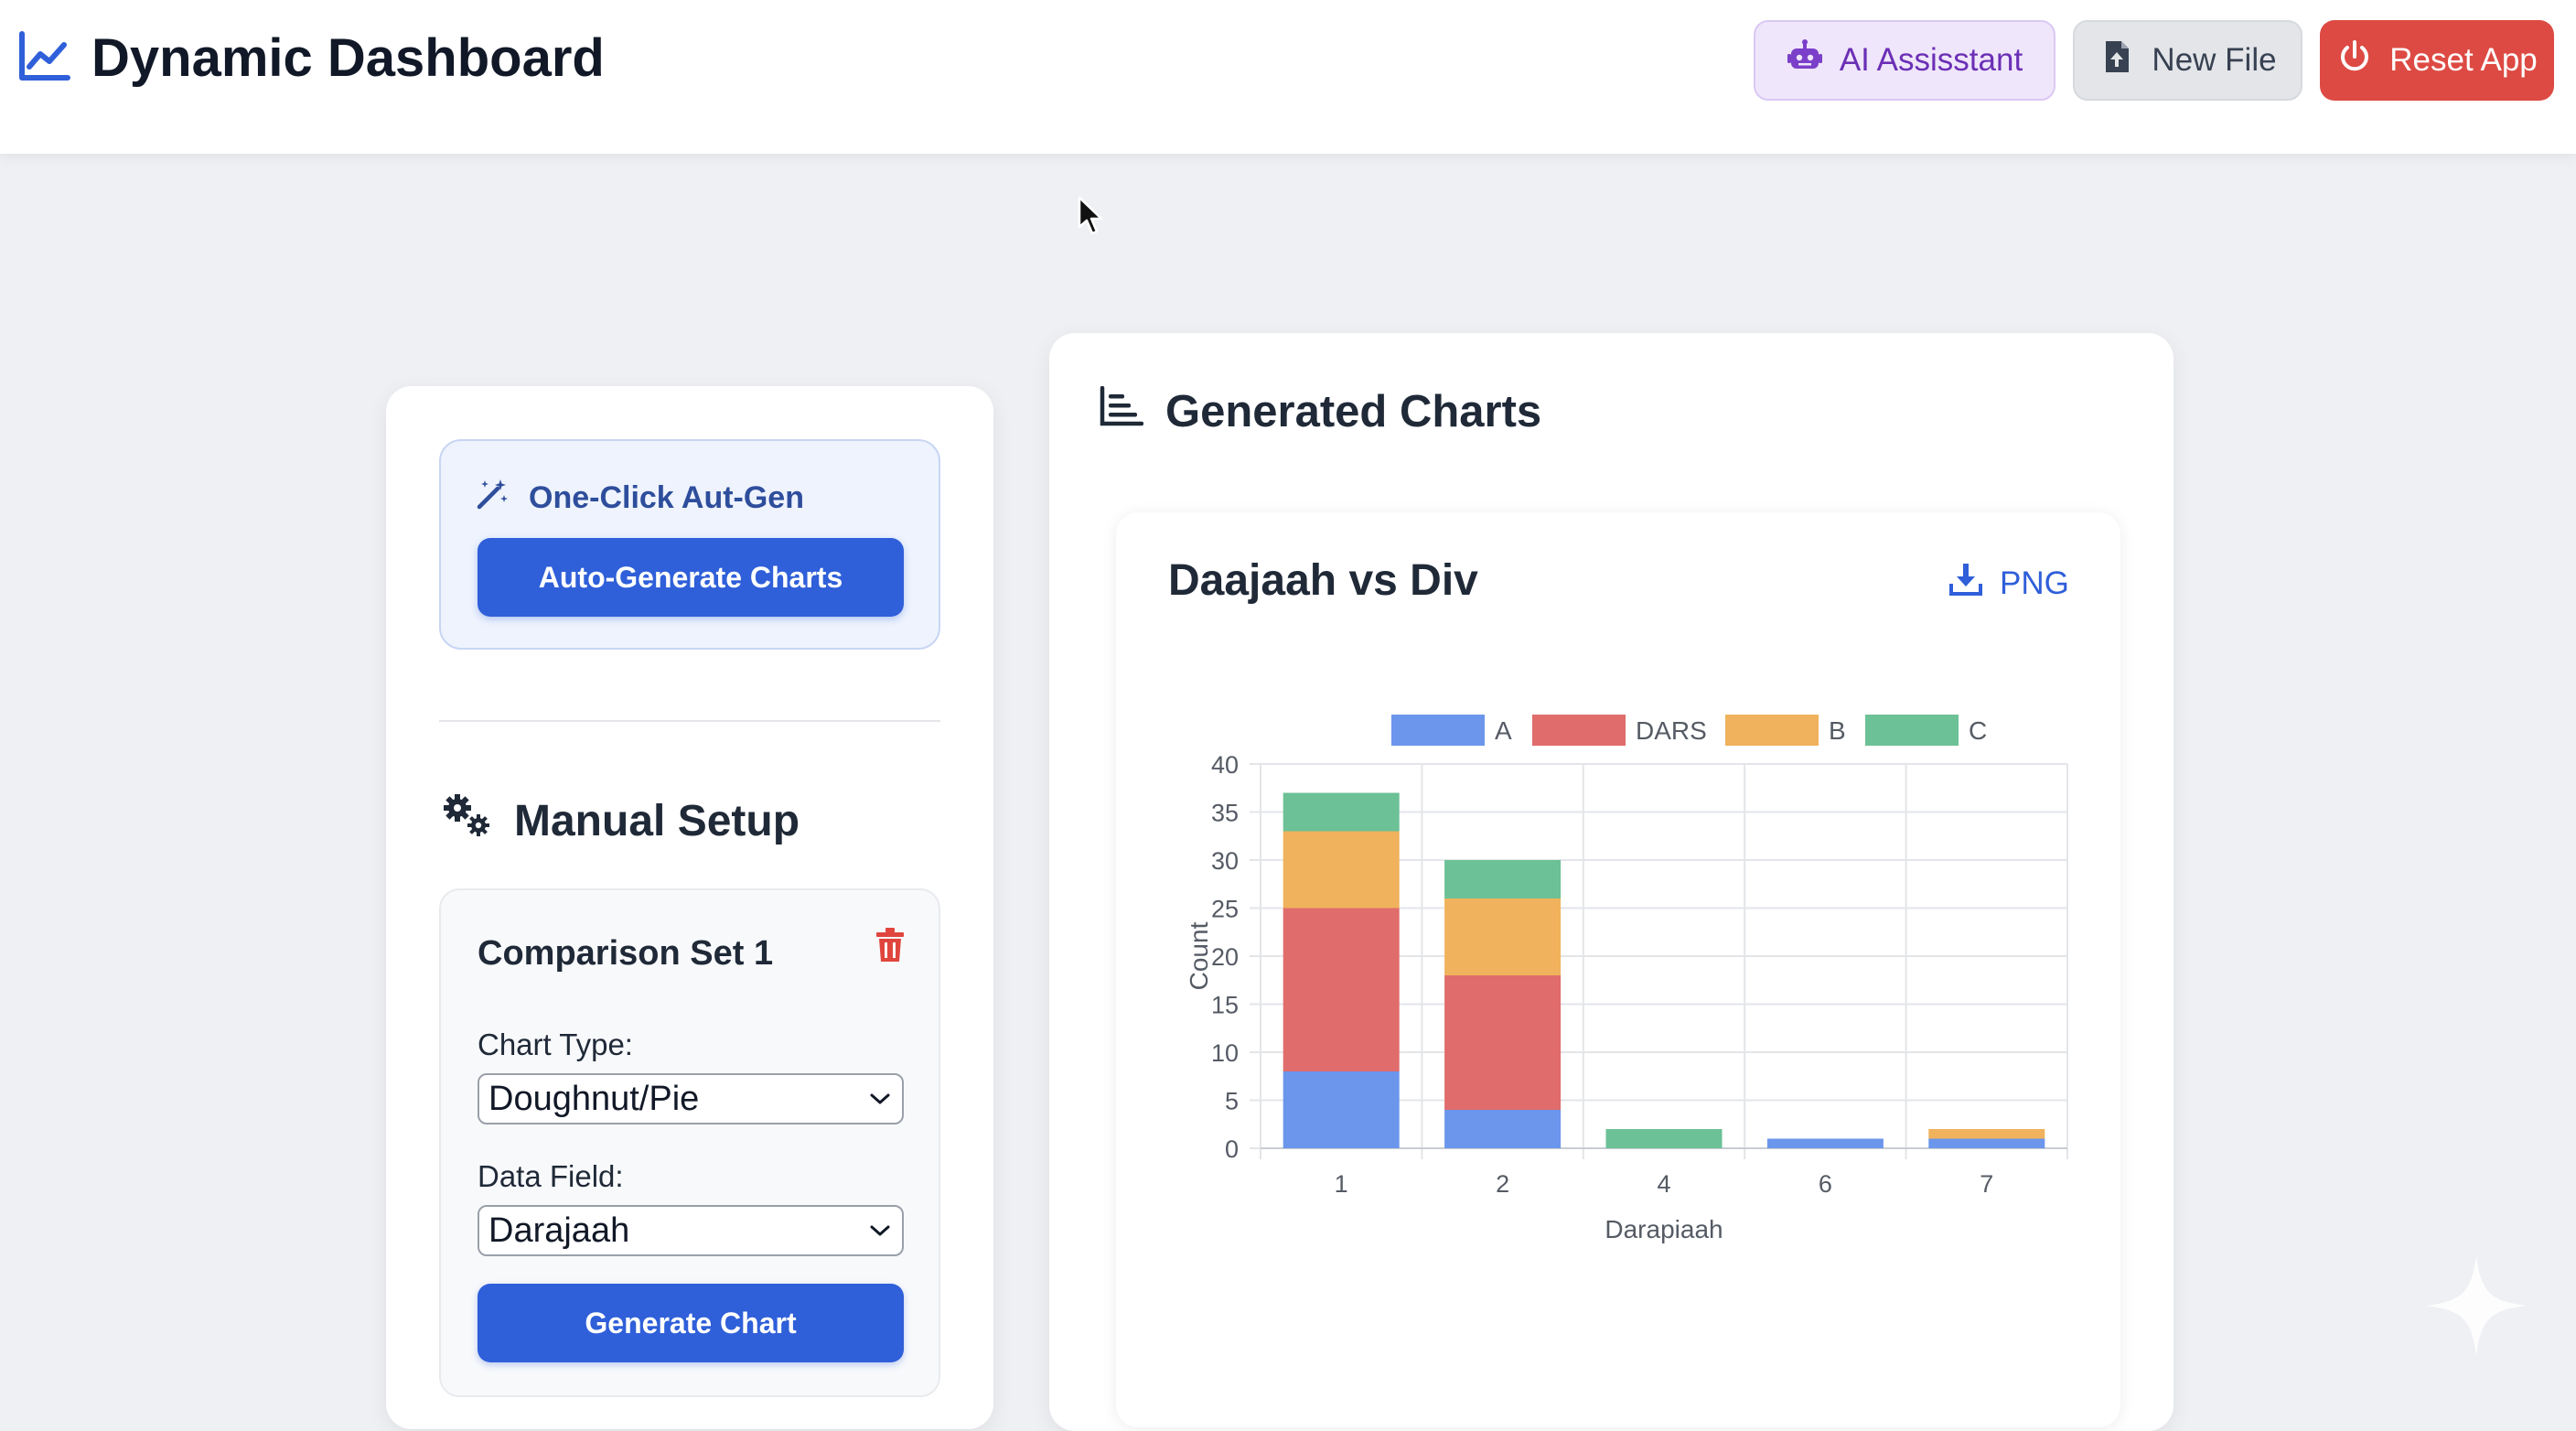 The width and height of the screenshot is (2576, 1431). What do you see at coordinates (1986, 1184) in the screenshot?
I see `x-tick-label: 7` at bounding box center [1986, 1184].